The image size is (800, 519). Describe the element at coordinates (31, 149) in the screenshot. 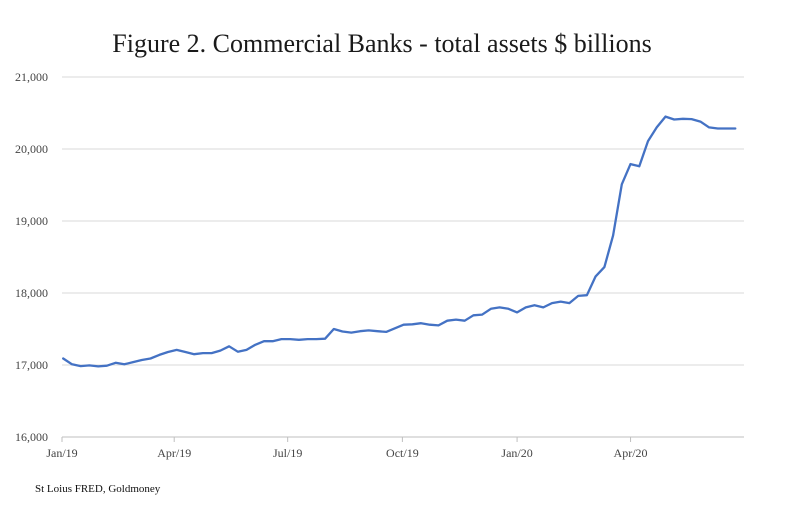

I see `y-tick-label: 20,000` at that location.